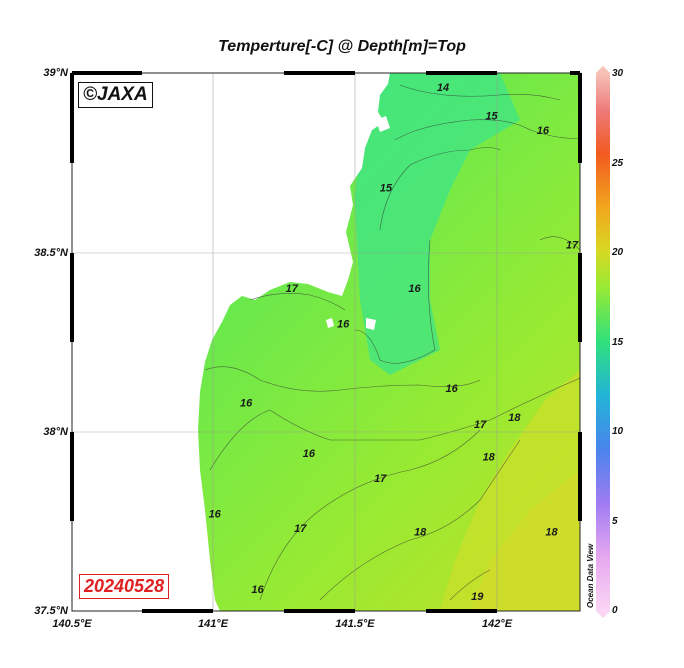  Describe the element at coordinates (618, 252) in the screenshot. I see `colorbar-tick-20: 20` at that location.